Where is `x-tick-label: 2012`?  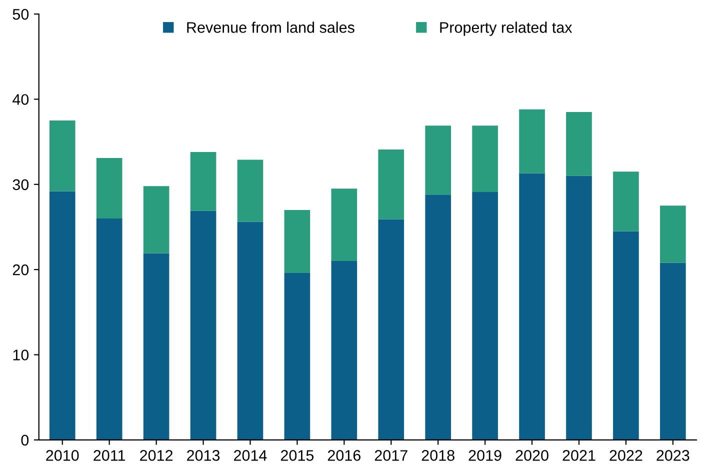 x-tick-label: 2012 is located at coordinates (156, 455).